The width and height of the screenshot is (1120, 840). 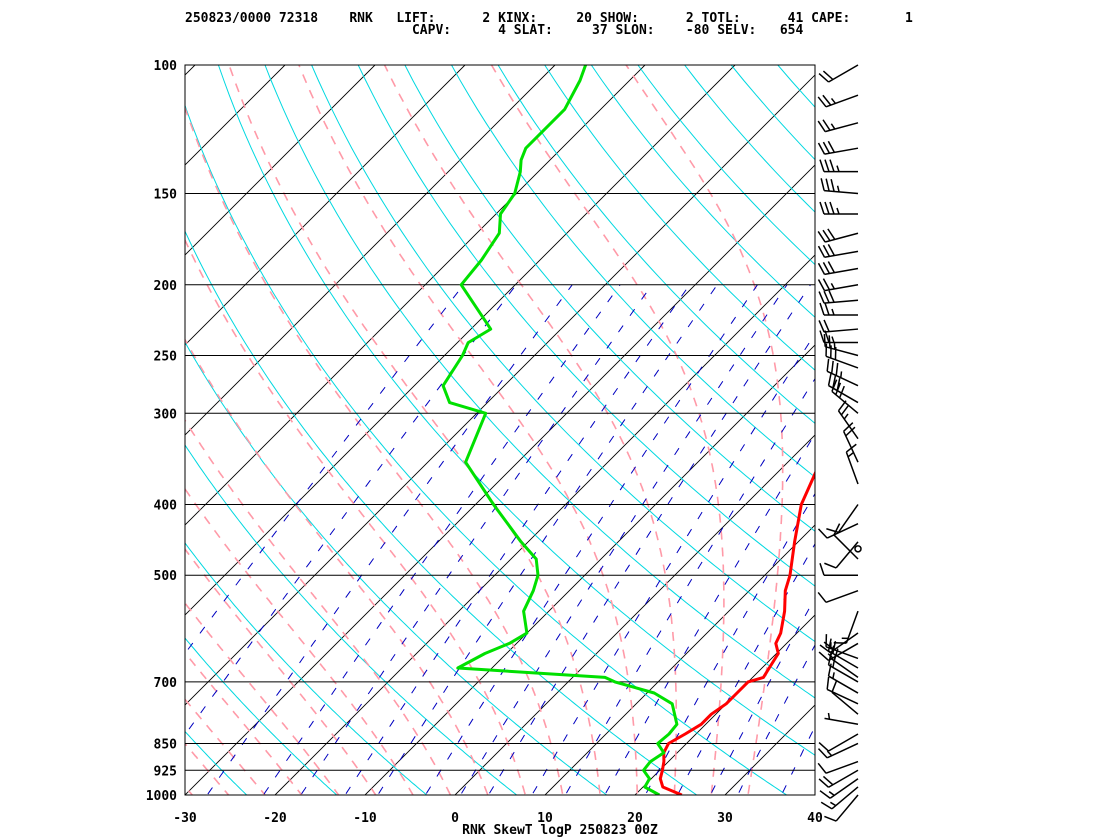 What do you see at coordinates (166, 286) in the screenshot?
I see `pressure-tick-label: 200` at bounding box center [166, 286].